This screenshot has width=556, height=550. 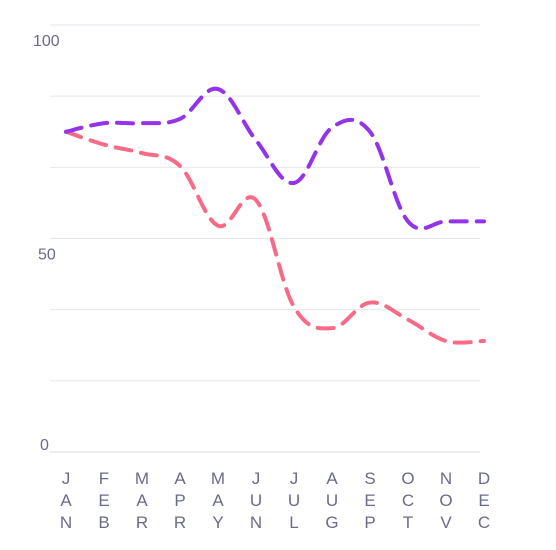 I want to click on data-point-0-aug, so click(x=332, y=127).